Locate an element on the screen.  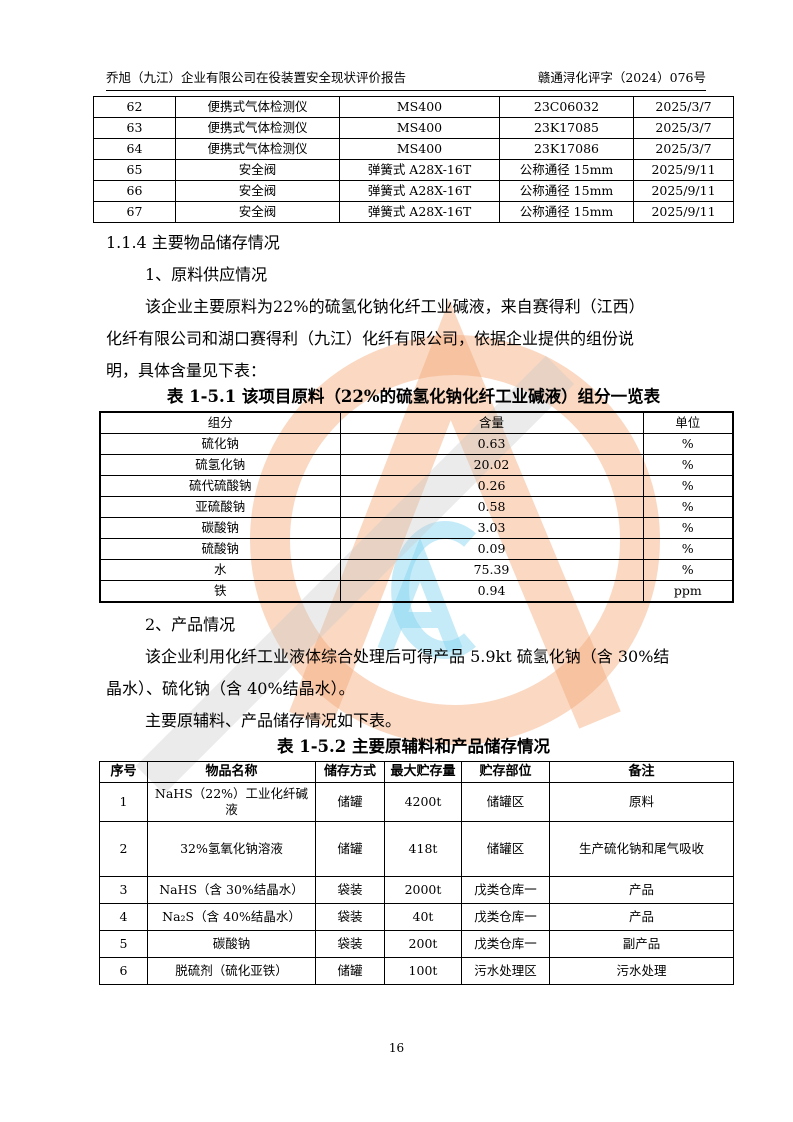
table-cell: 原料 is located at coordinates (641, 802).